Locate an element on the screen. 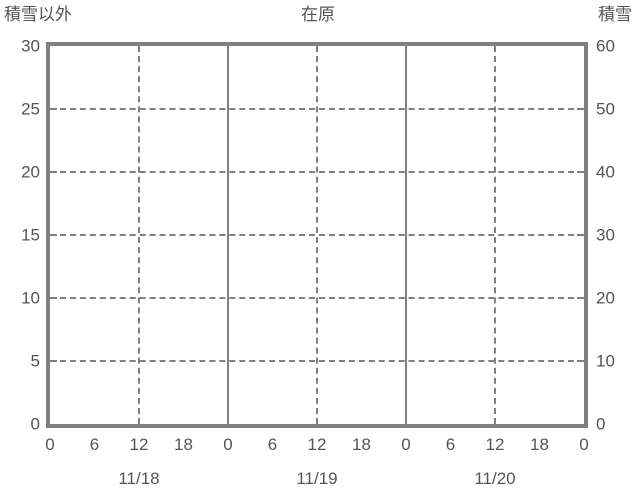 This screenshot has height=501, width=636. y-axis-right-tick-label: 60 is located at coordinates (605, 46).